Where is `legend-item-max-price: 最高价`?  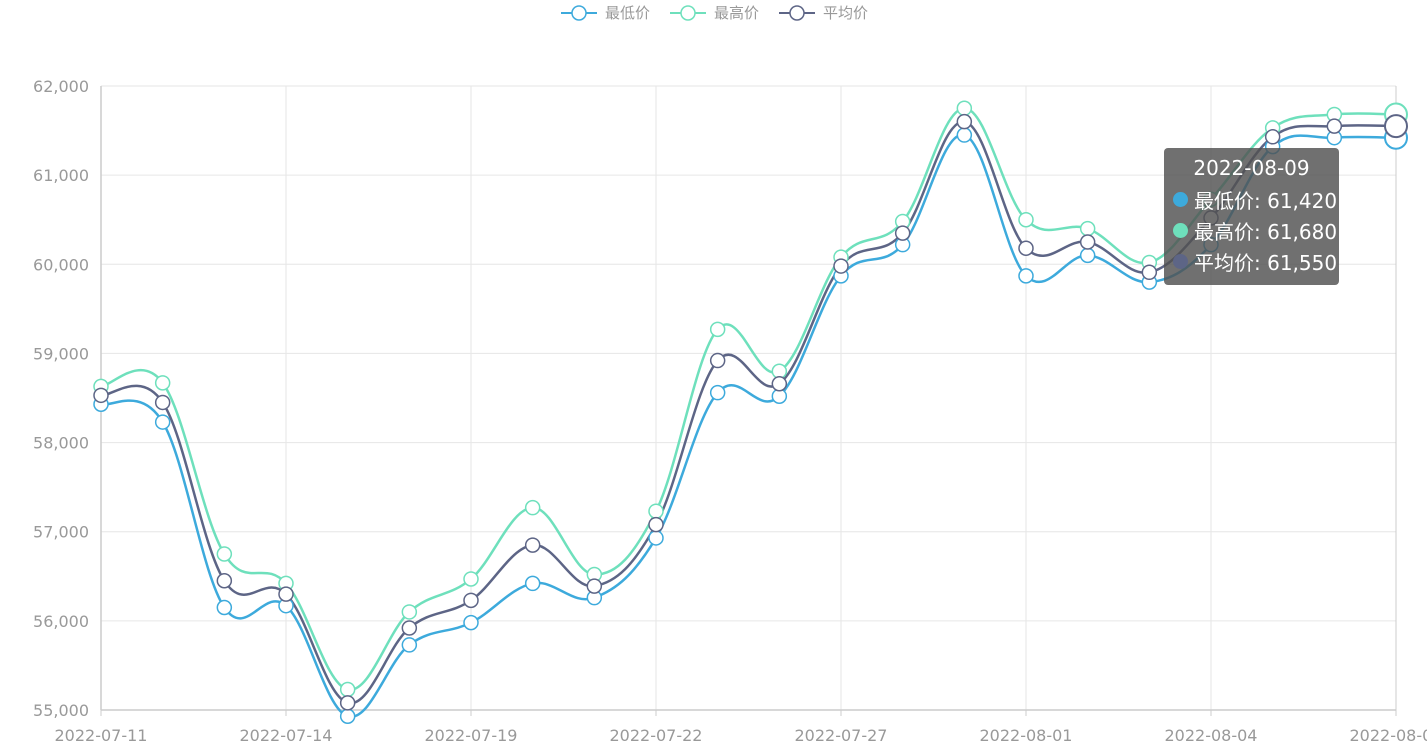
legend-item-max-price: 最高价 is located at coordinates (713, 12).